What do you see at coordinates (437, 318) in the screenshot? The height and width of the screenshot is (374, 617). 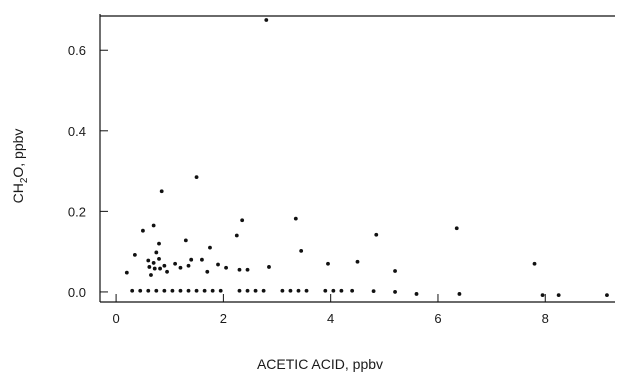 I see `x-tick-label: 6` at bounding box center [437, 318].